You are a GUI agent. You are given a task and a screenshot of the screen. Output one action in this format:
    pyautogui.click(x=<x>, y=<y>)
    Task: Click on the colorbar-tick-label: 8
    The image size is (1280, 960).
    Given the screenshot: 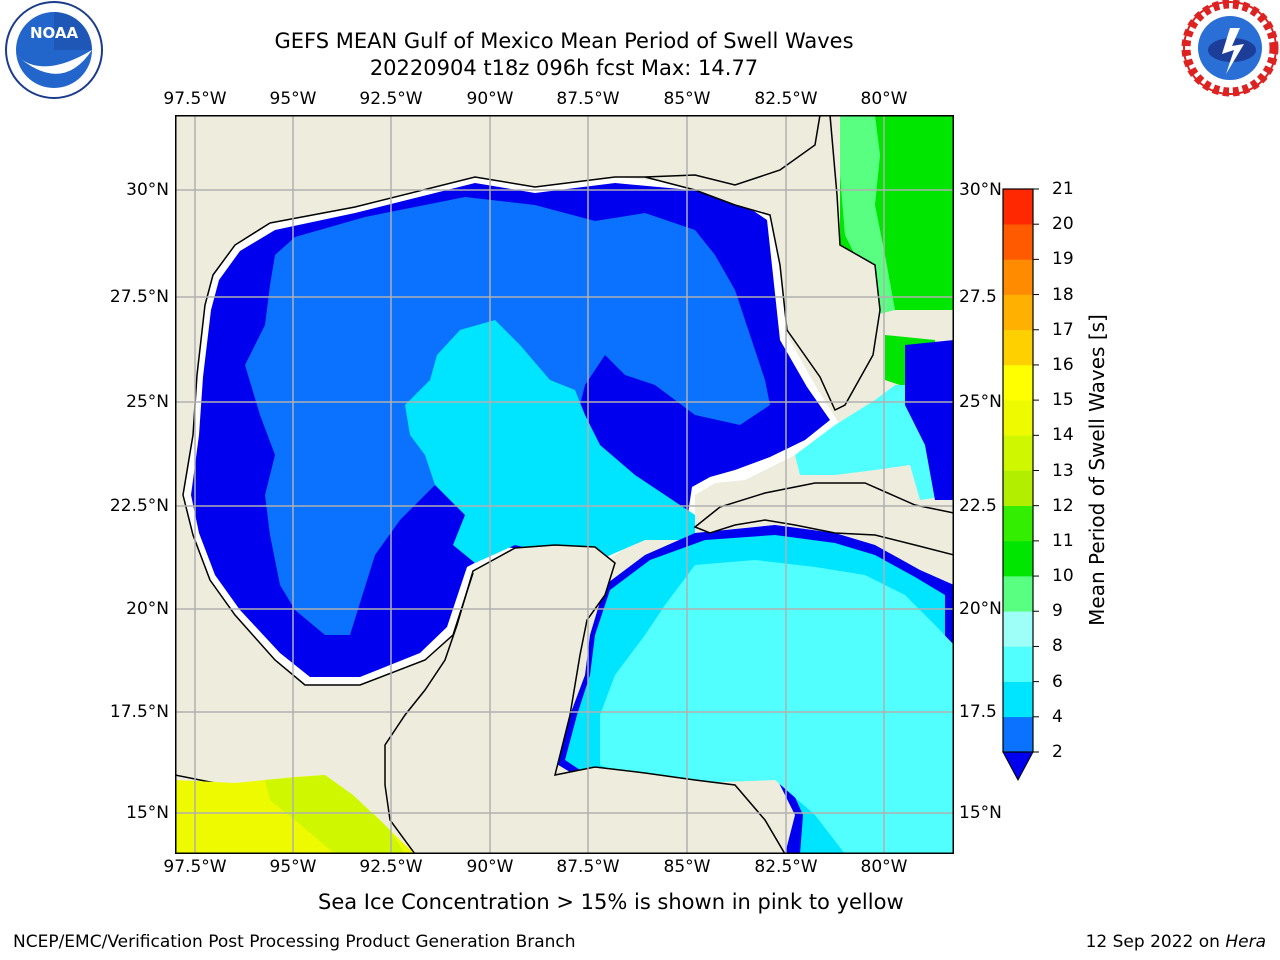 What is the action you would take?
    pyautogui.click(x=1057, y=646)
    